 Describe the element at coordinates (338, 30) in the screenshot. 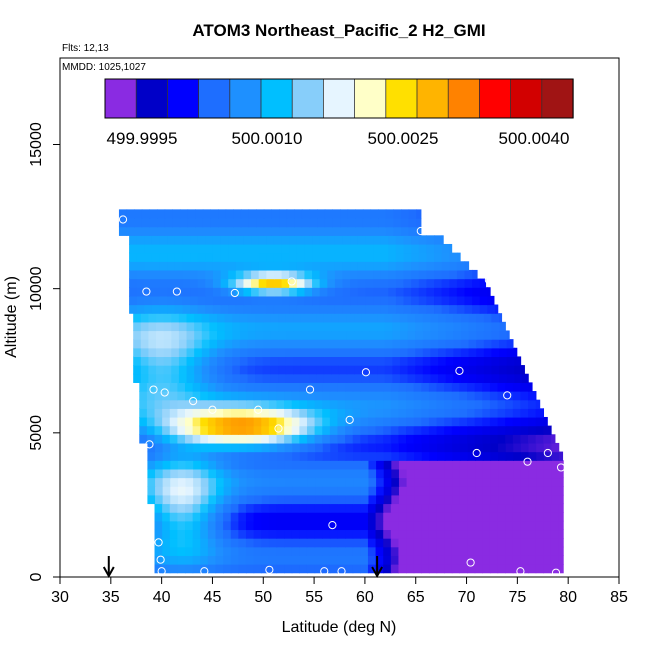

I see `chart-title: ATOM3 Northeast_Pacific_2 H2_GMI` at that location.